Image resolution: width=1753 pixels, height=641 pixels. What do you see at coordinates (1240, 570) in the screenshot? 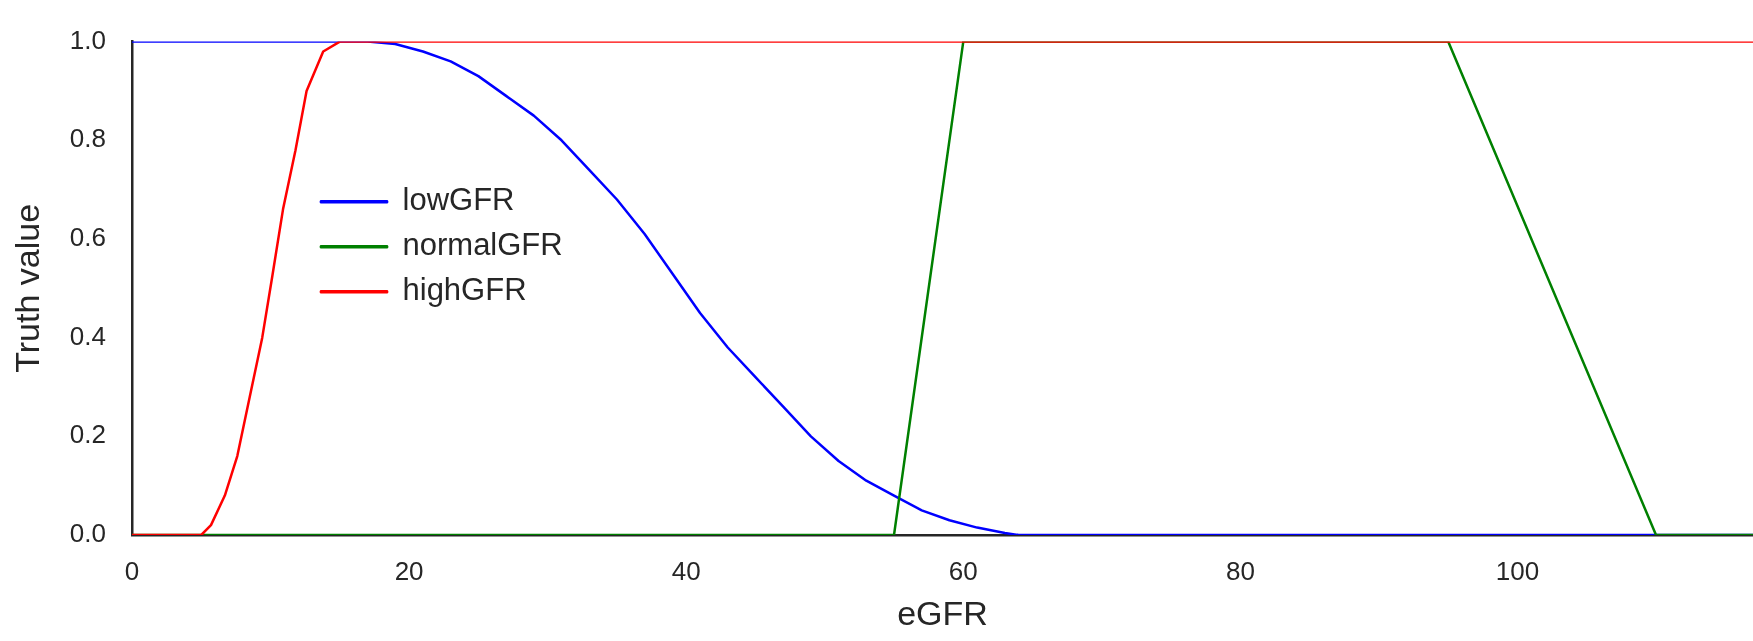
I see `x-tick-label: 80` at bounding box center [1240, 570].